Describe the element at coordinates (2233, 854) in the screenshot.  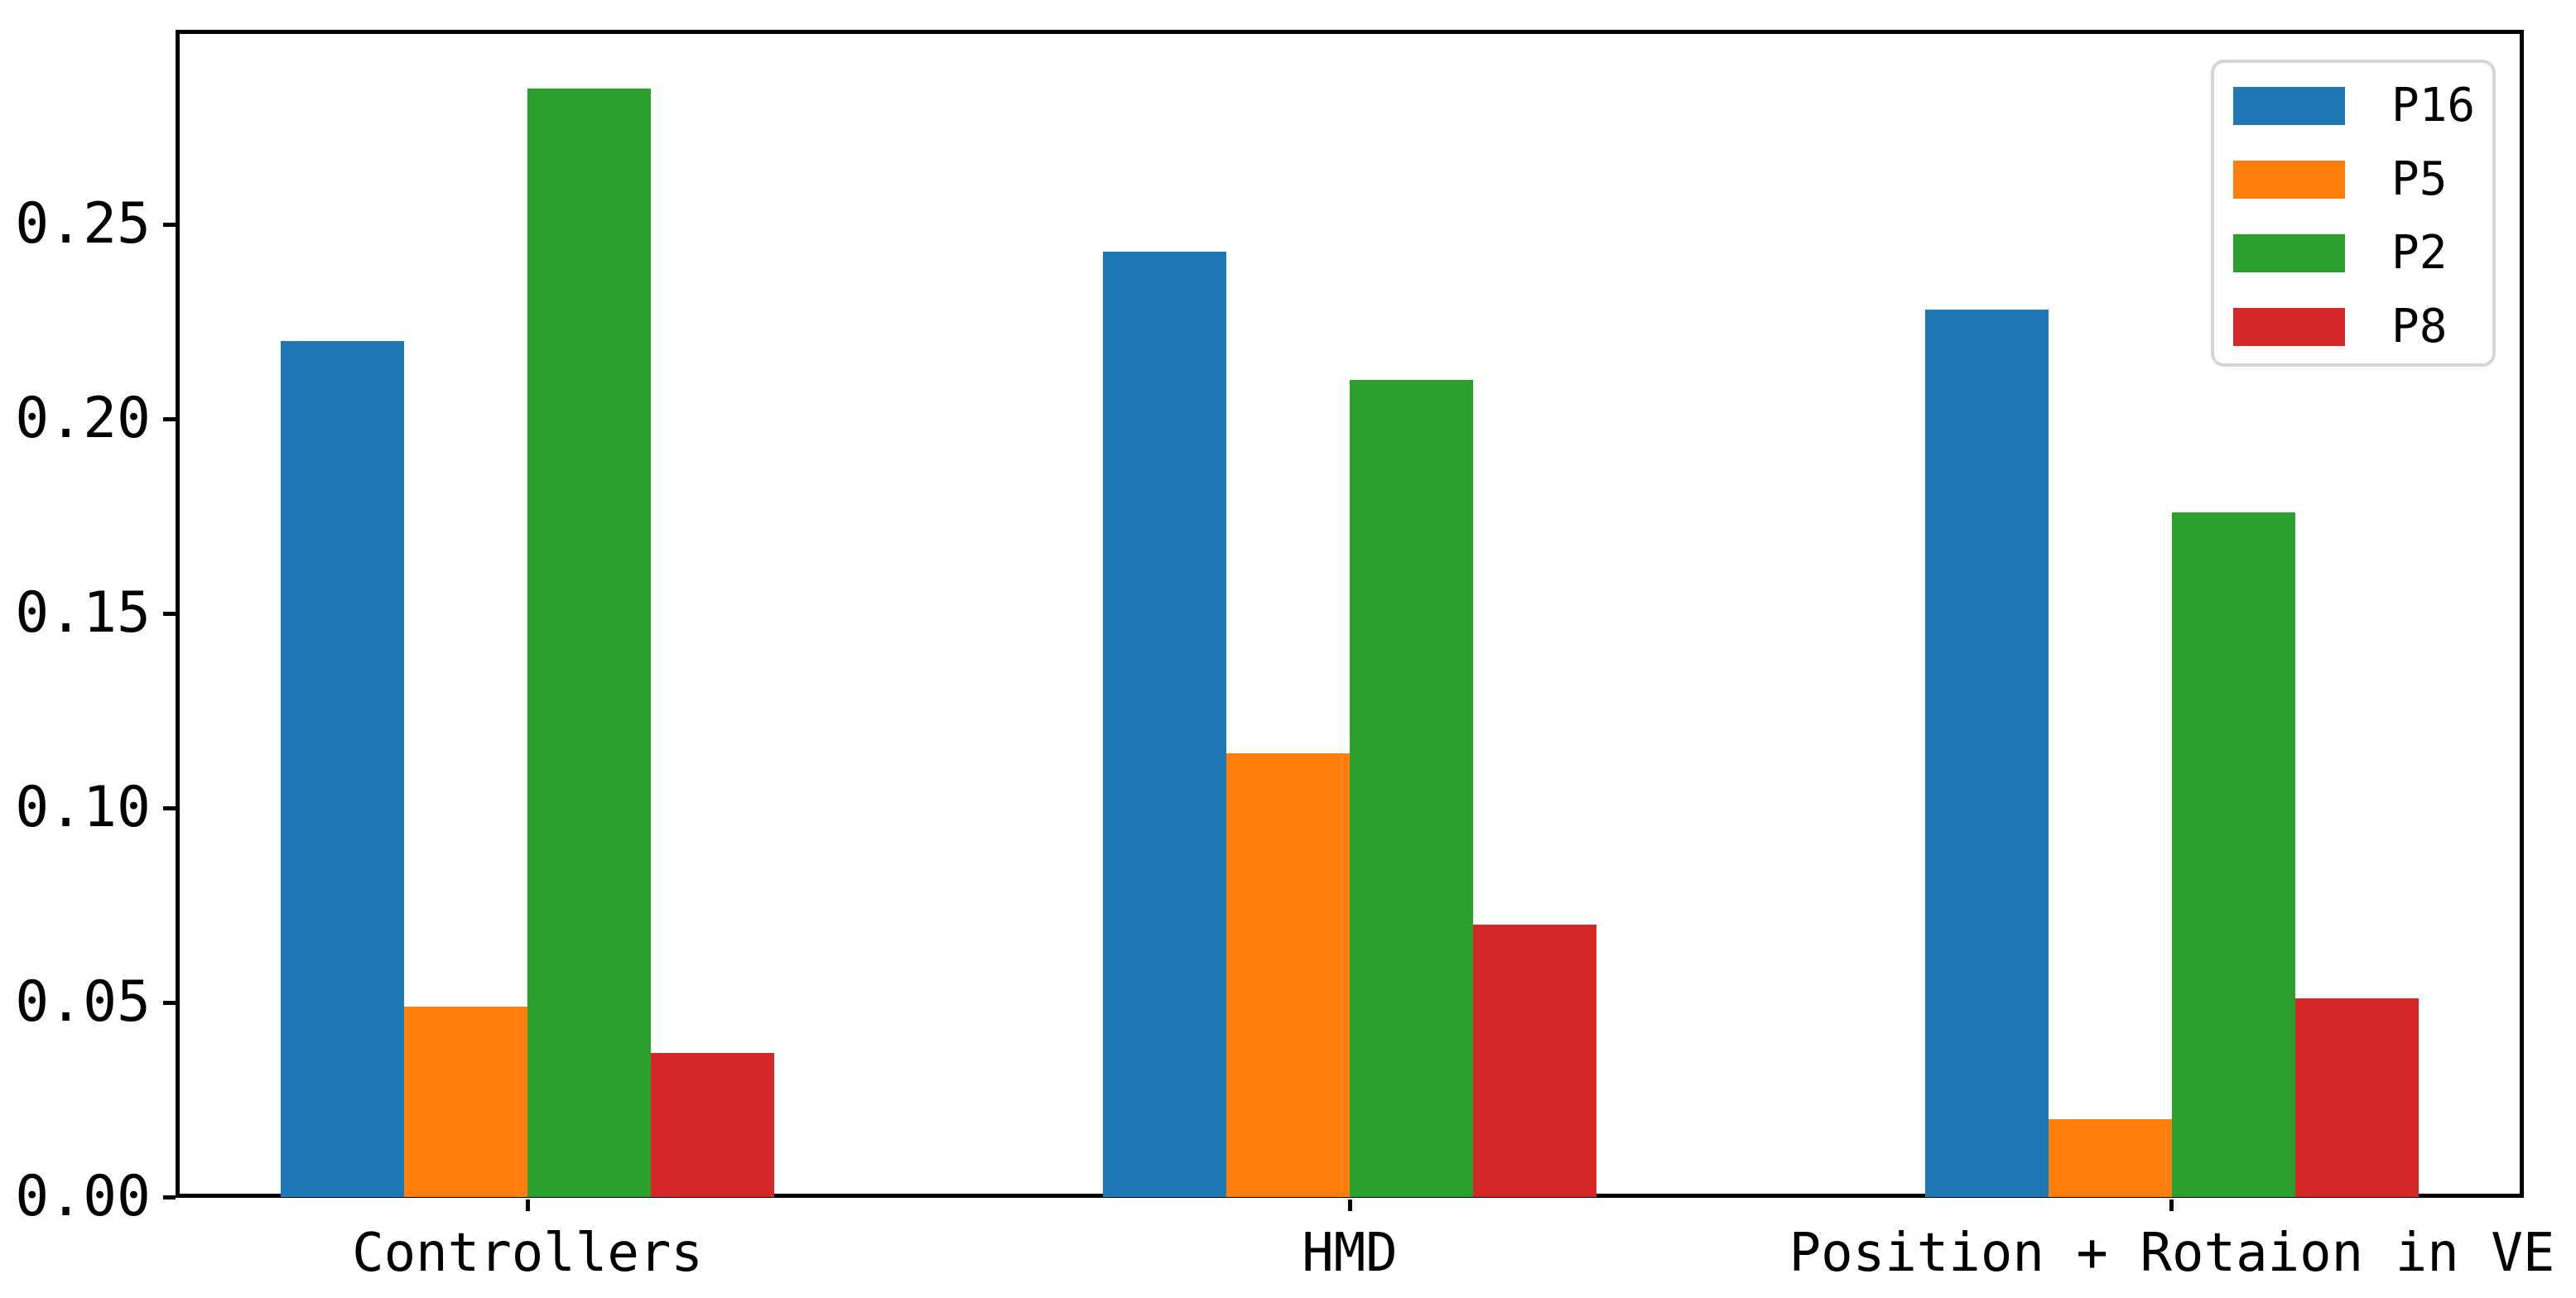
I see `bar-p2-position-rotaion-in-ve` at that location.